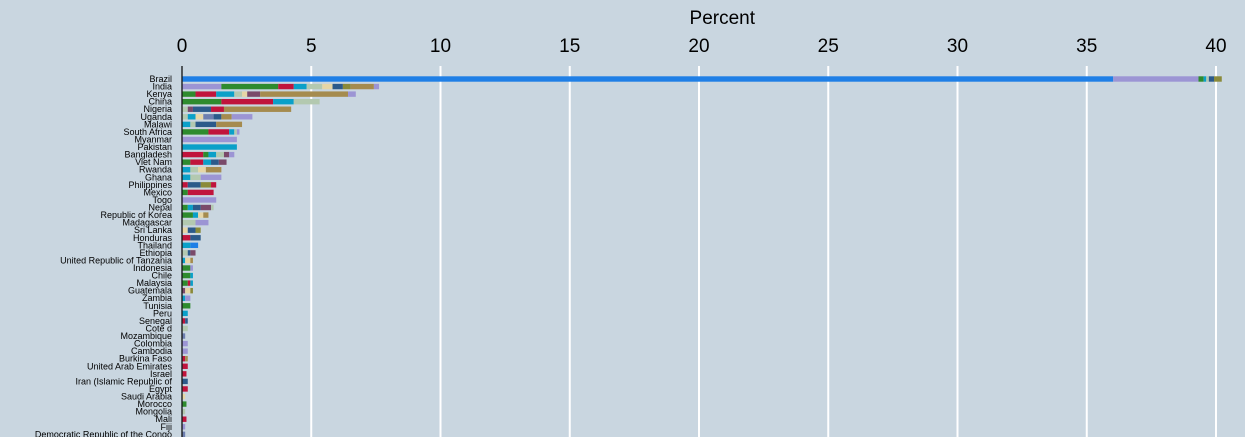 This screenshot has width=1245, height=437. I want to click on category-label: Mozambique, so click(146, 336).